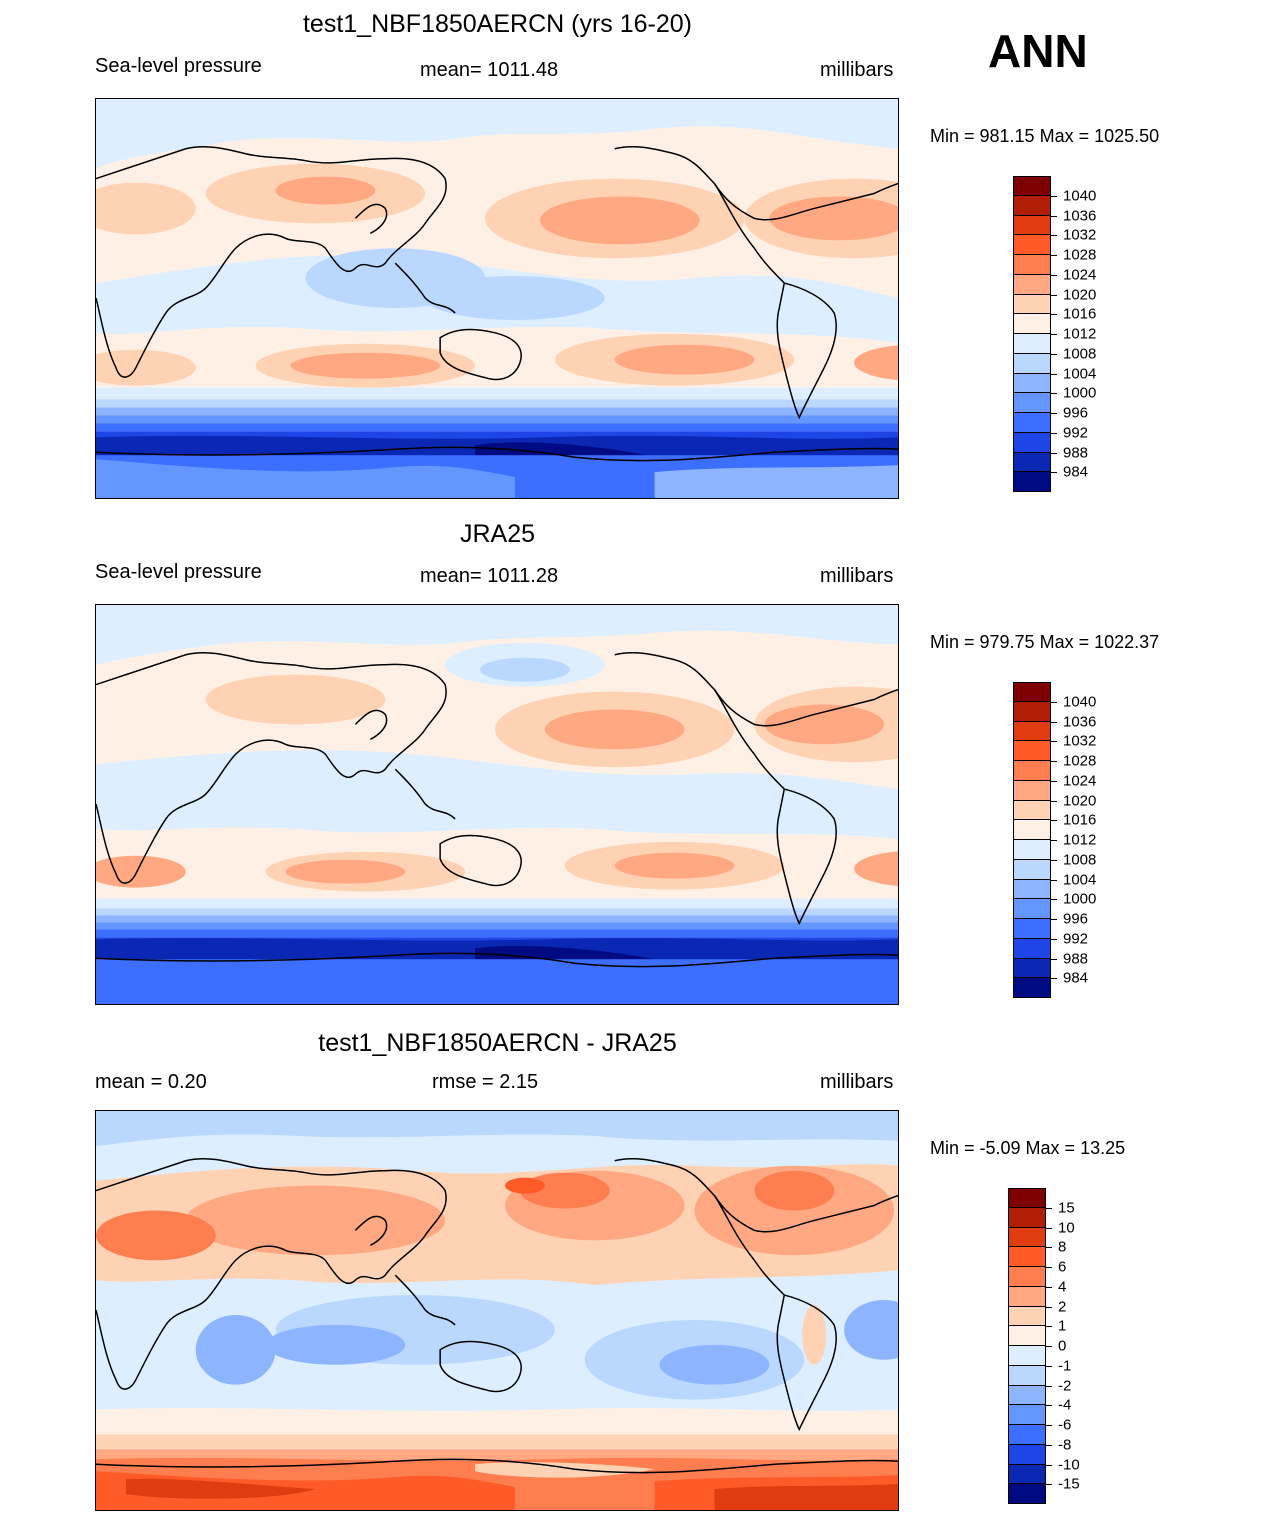 The height and width of the screenshot is (1519, 1285). Describe the element at coordinates (1065, 1425) in the screenshot. I see `colorbar-label: -6` at that location.